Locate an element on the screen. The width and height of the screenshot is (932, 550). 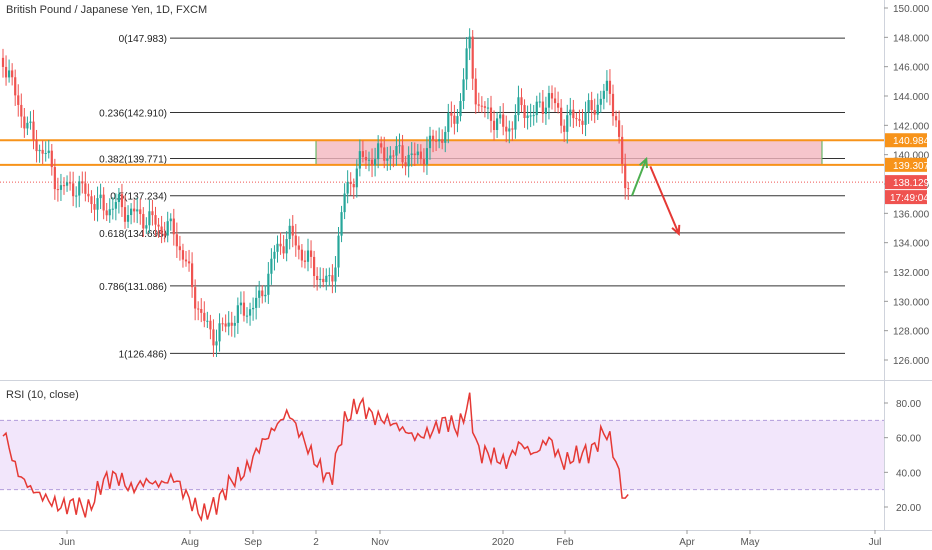
fib-level-label: 1(126.486) is located at coordinates (143, 354).